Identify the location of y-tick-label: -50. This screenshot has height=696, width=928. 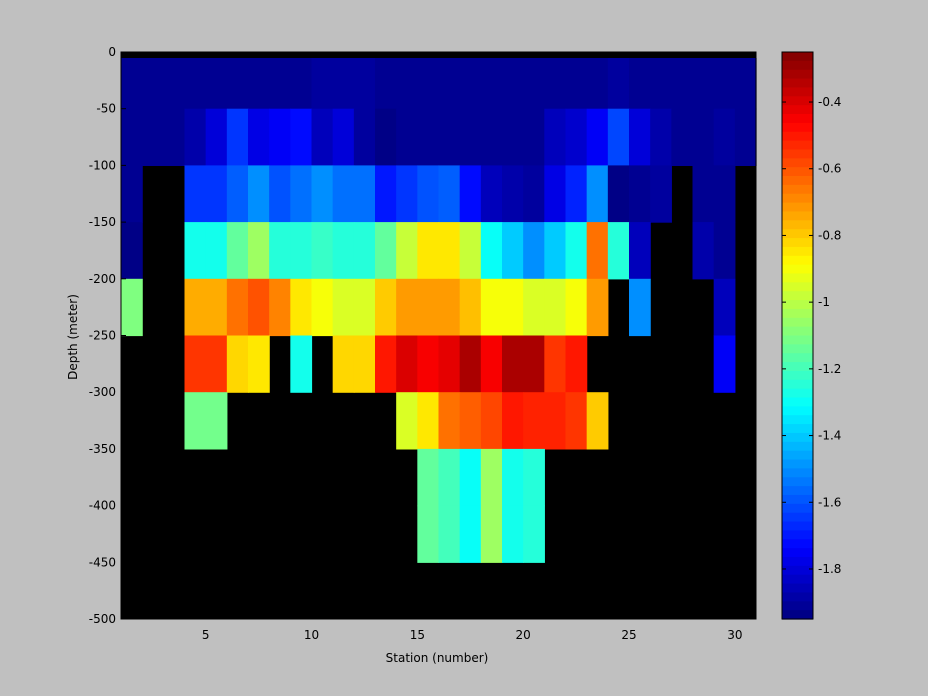
(106, 109).